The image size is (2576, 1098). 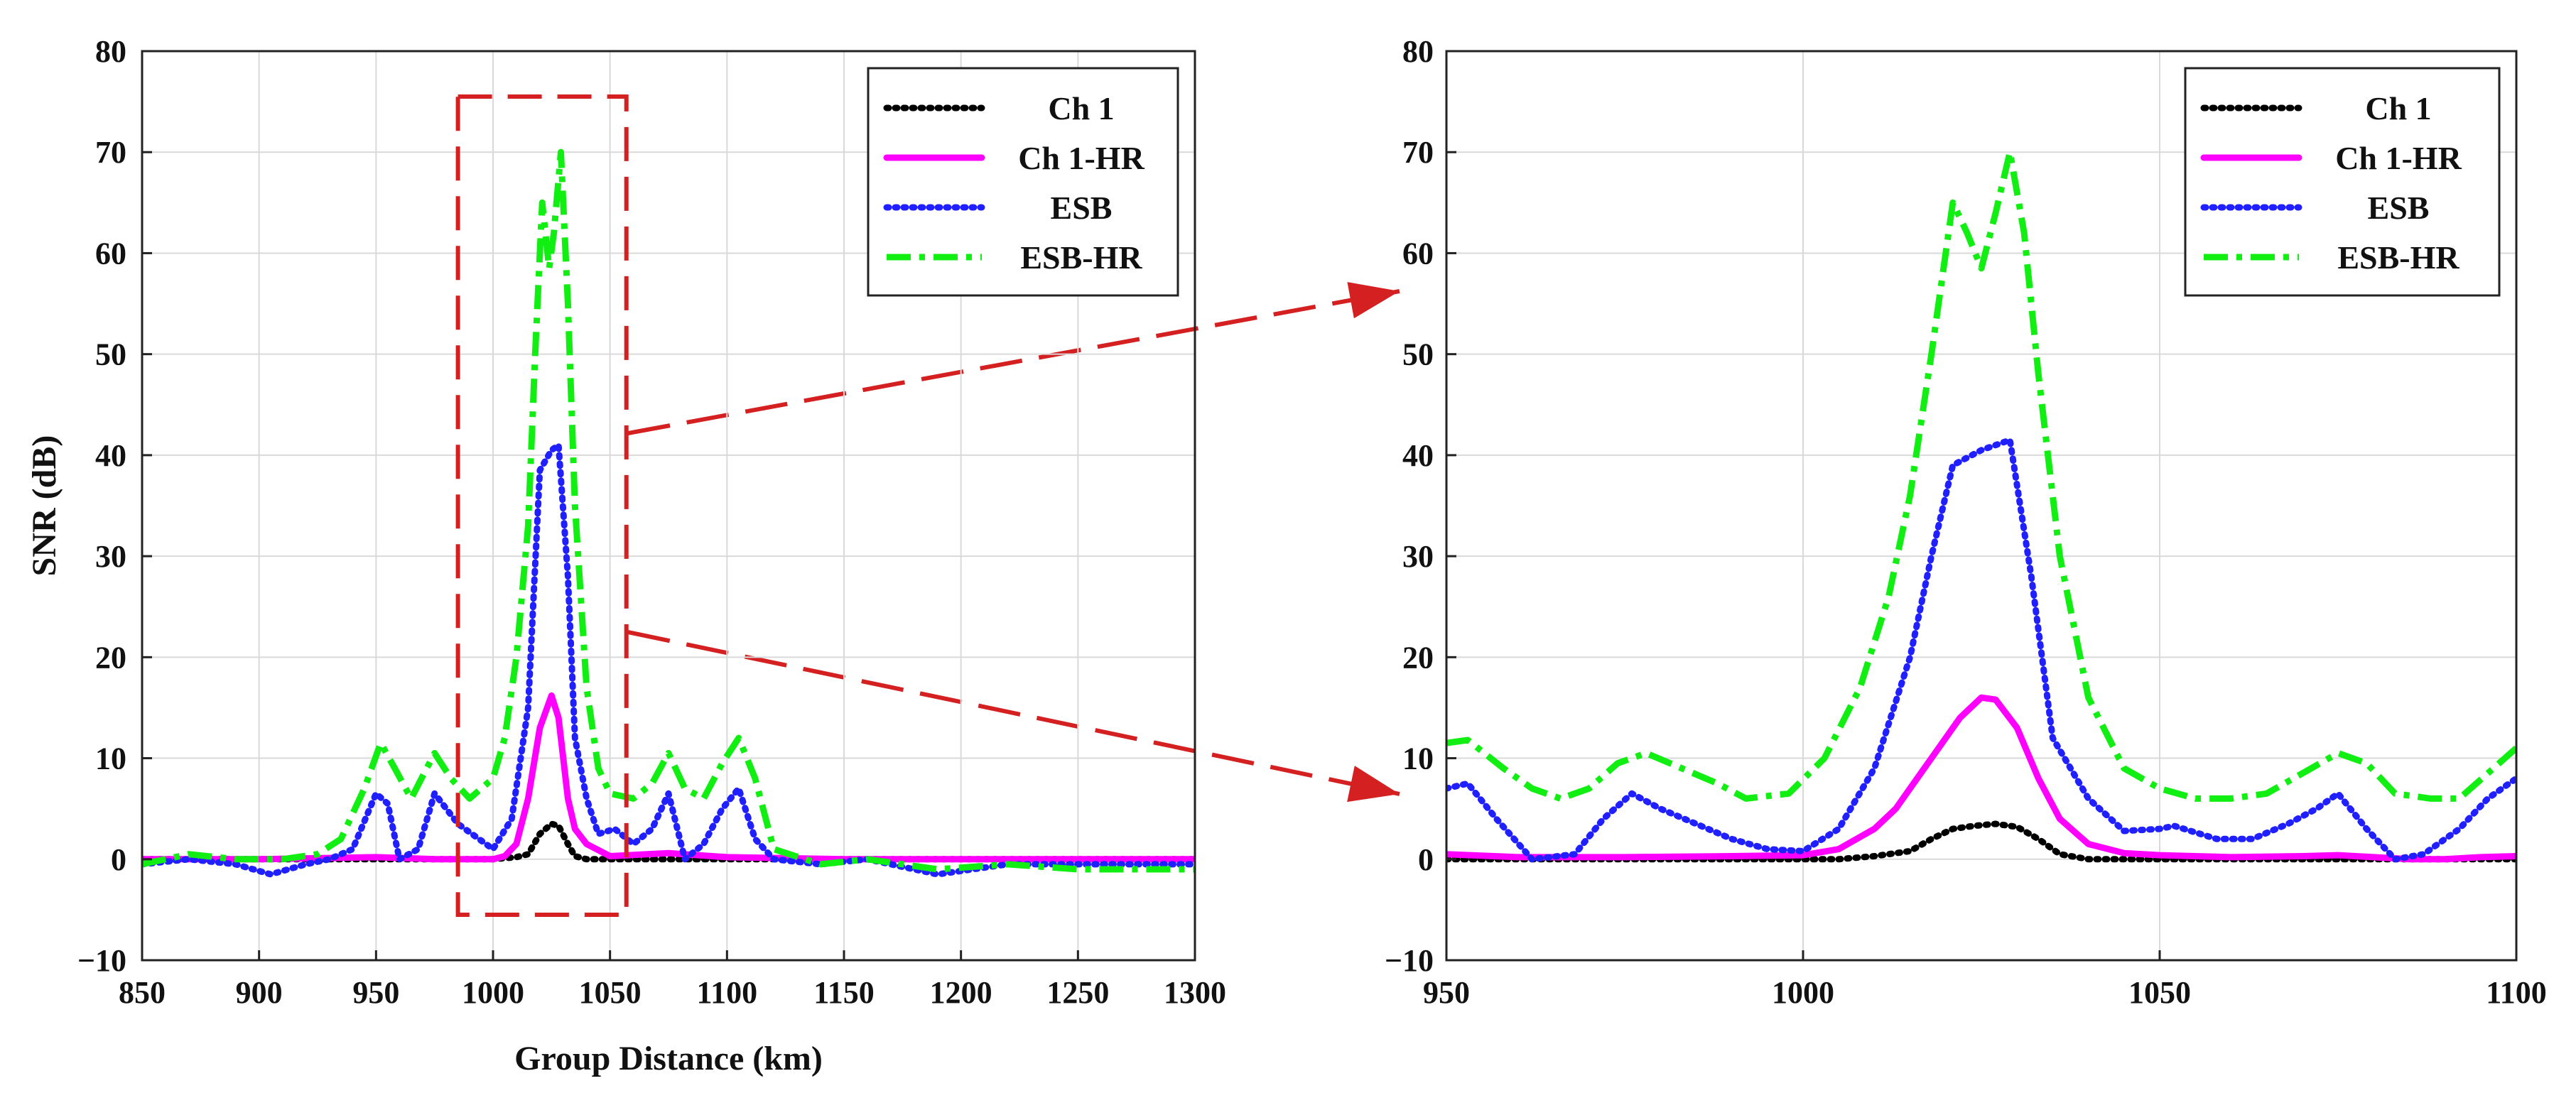 I want to click on x-tick-label: 1150, so click(x=844, y=993).